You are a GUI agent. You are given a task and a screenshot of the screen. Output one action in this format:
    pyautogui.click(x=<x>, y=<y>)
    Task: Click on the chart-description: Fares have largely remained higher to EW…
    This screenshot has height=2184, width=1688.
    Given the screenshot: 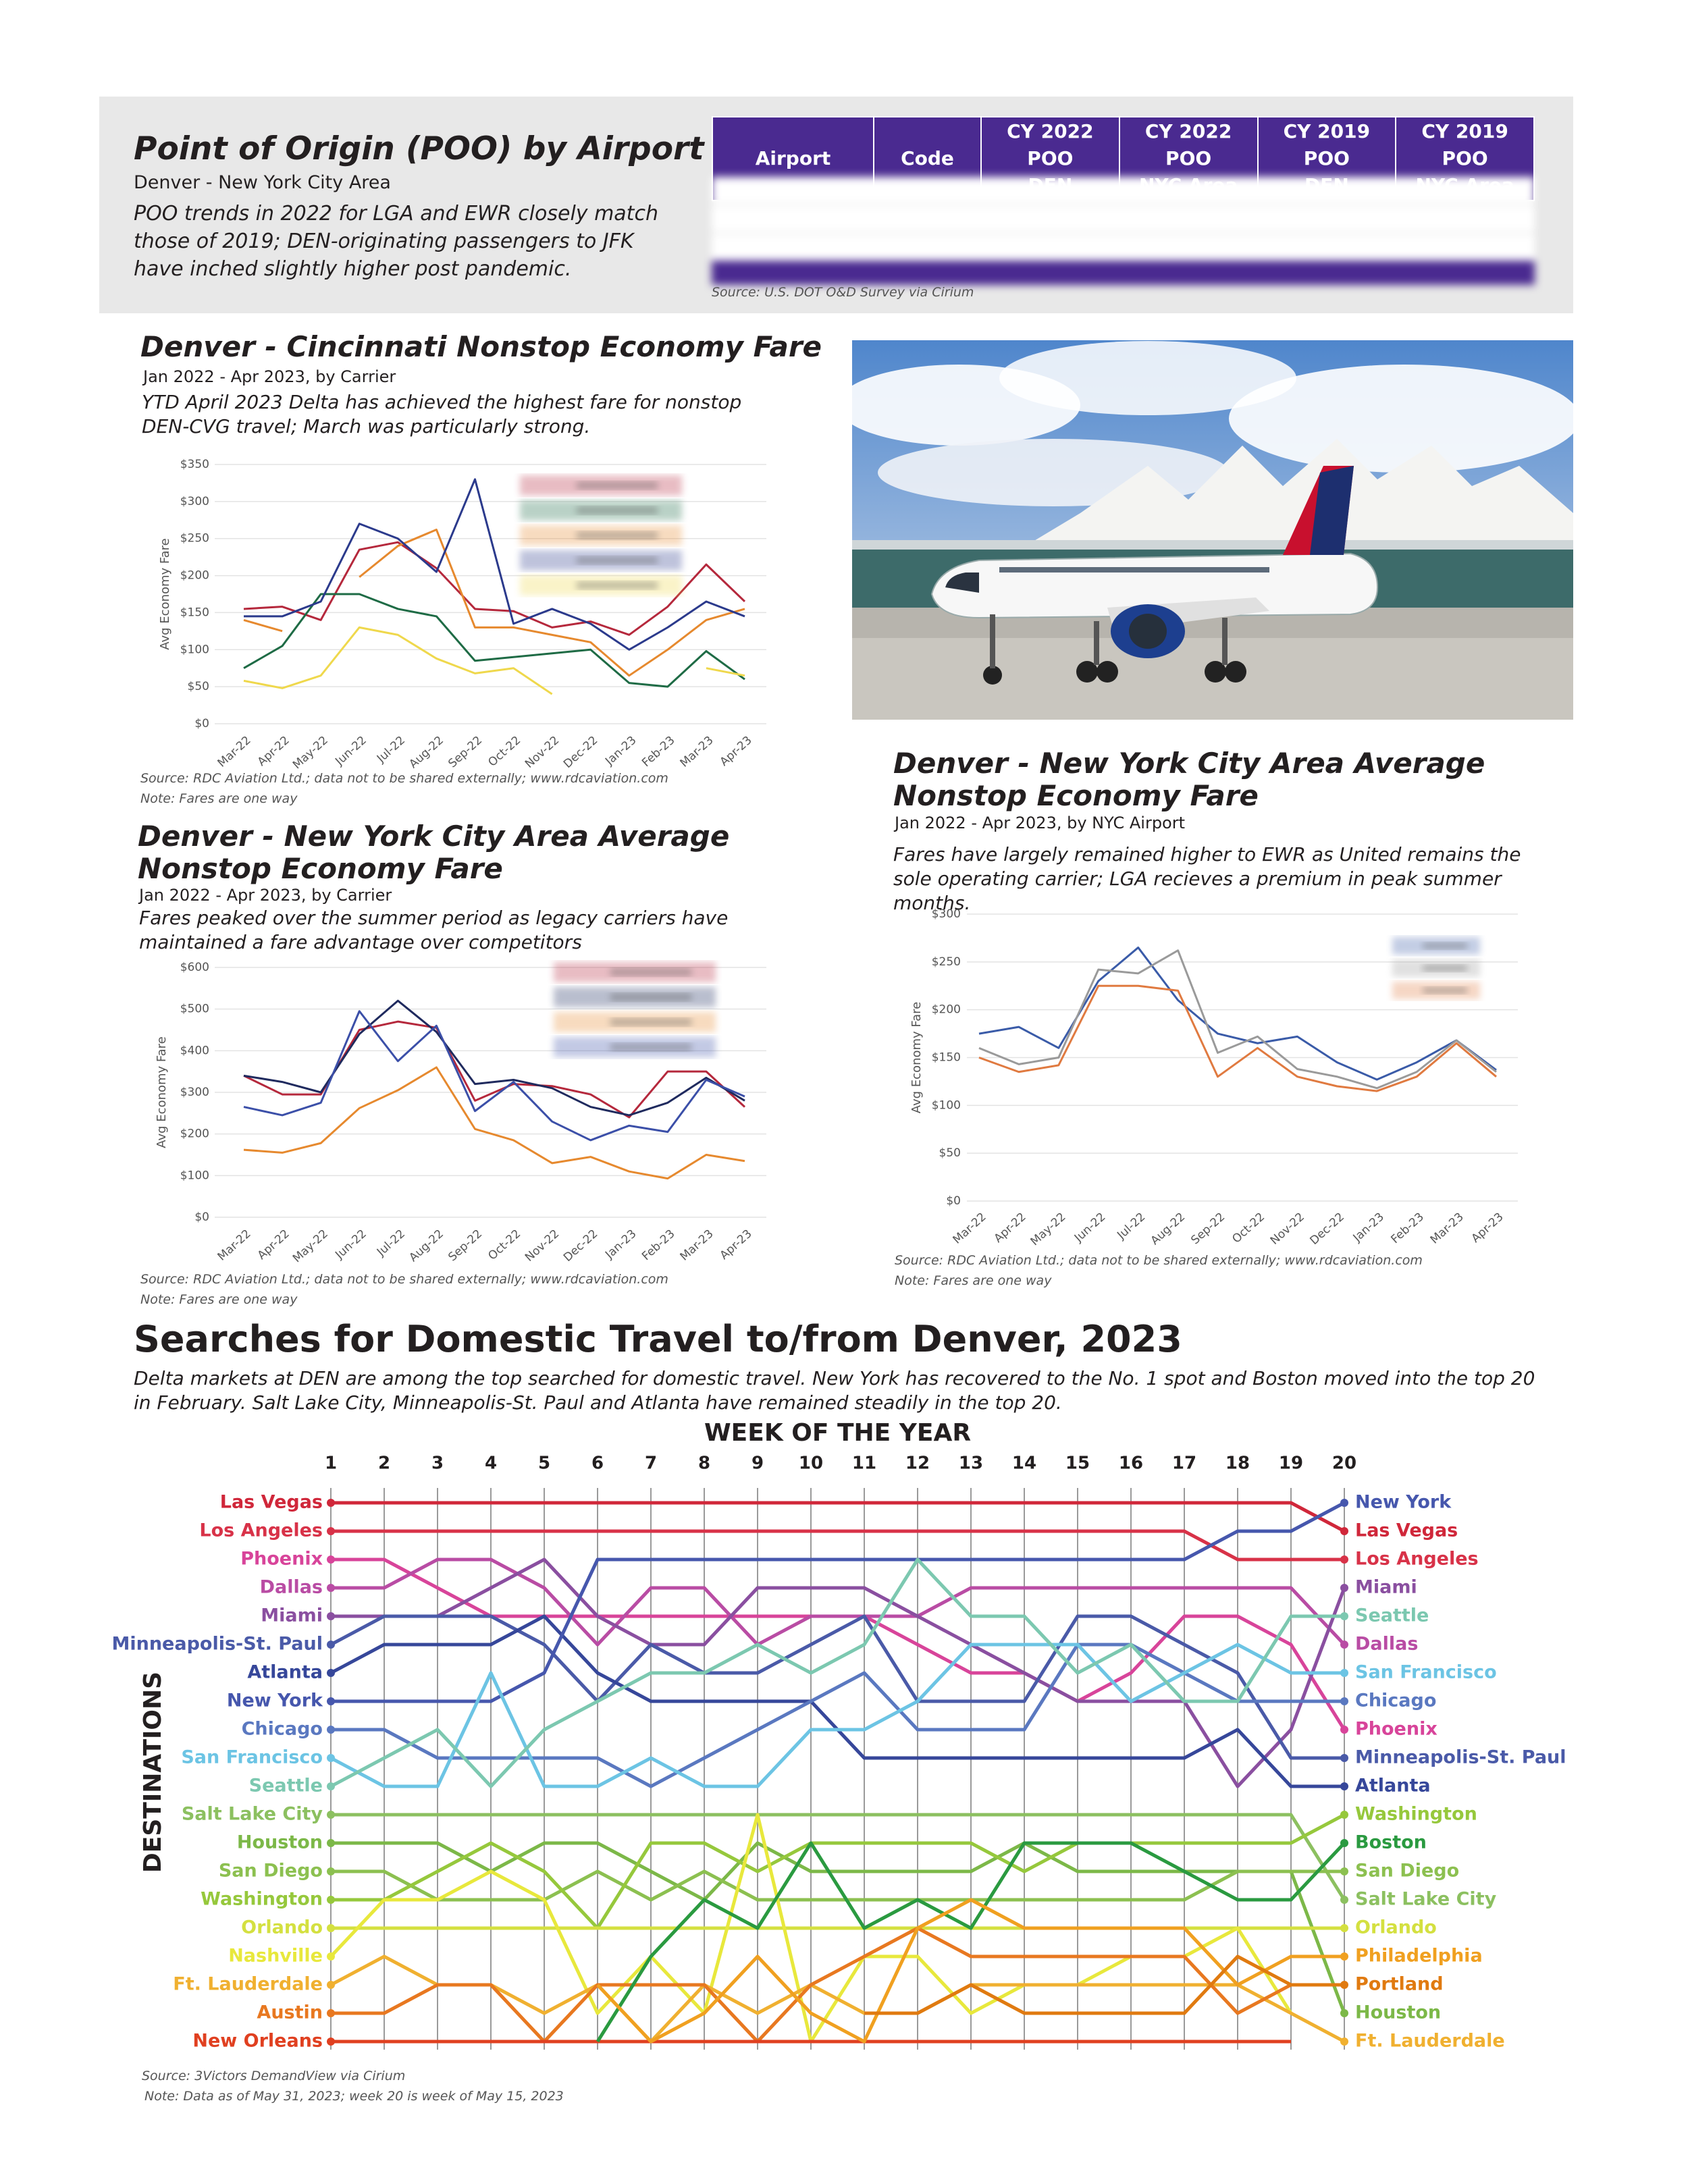 What is the action you would take?
    pyautogui.click(x=1207, y=878)
    